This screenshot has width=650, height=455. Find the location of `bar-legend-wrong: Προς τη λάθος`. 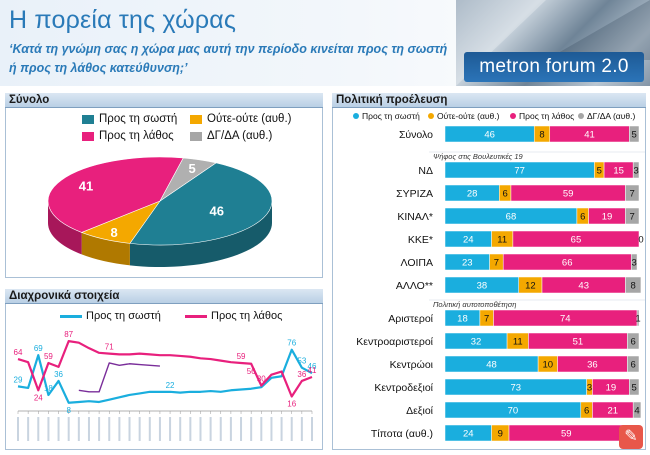

bar-legend-wrong: Προς τη λάθος is located at coordinates (542, 116).